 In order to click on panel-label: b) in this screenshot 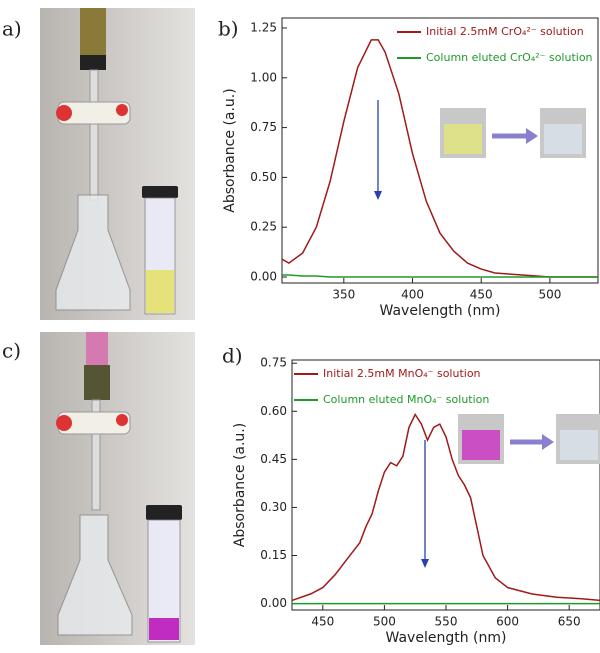, I will do `click(228, 29)`.